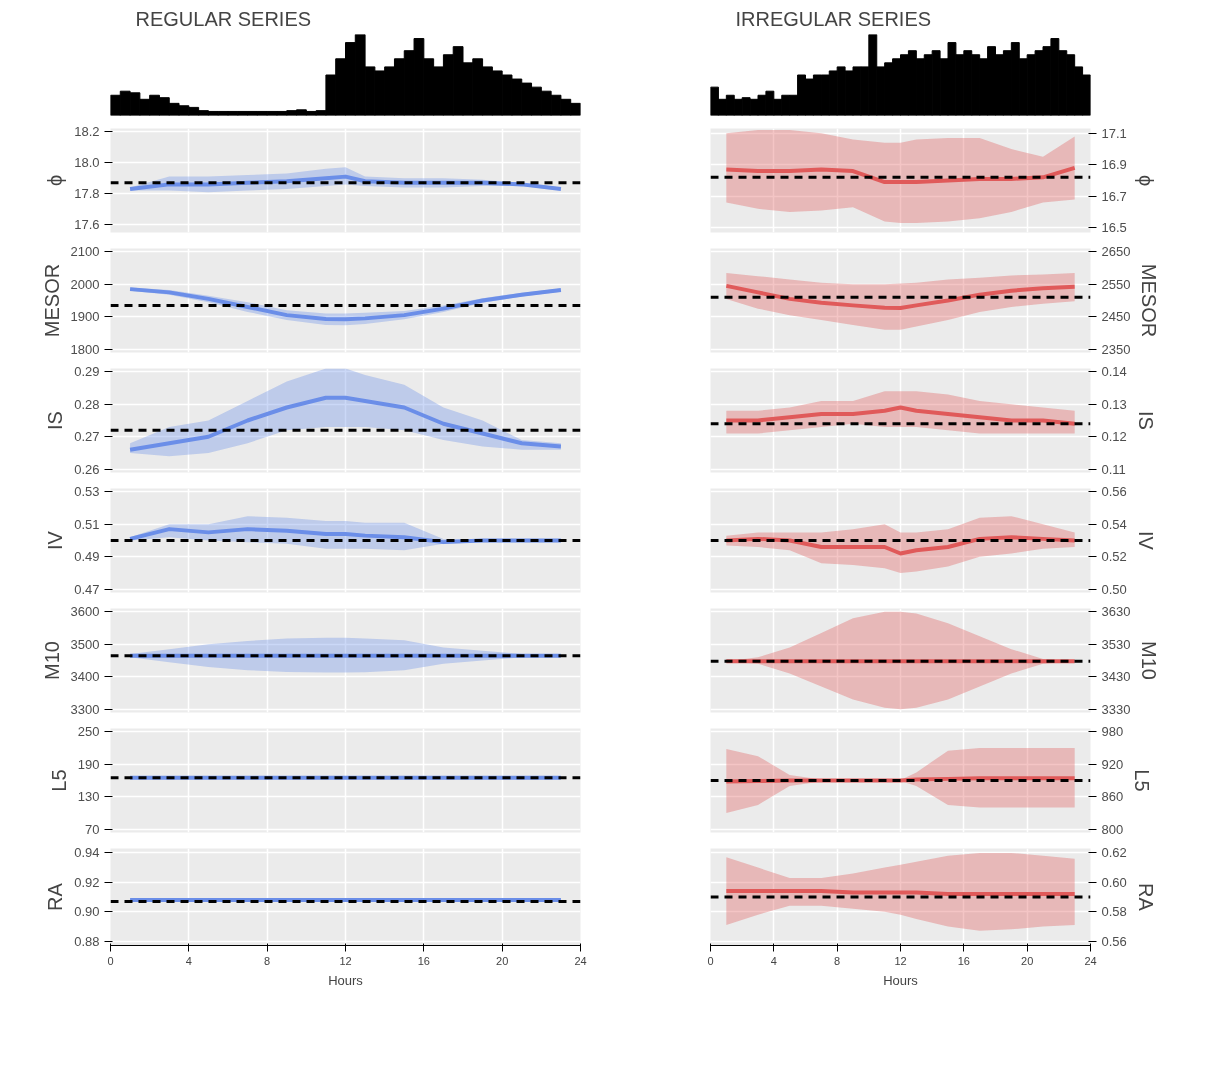 Image resolution: width=1213 pixels, height=1086 pixels. Describe the element at coordinates (88, 797) in the screenshot. I see `y-tick-label: 130` at that location.